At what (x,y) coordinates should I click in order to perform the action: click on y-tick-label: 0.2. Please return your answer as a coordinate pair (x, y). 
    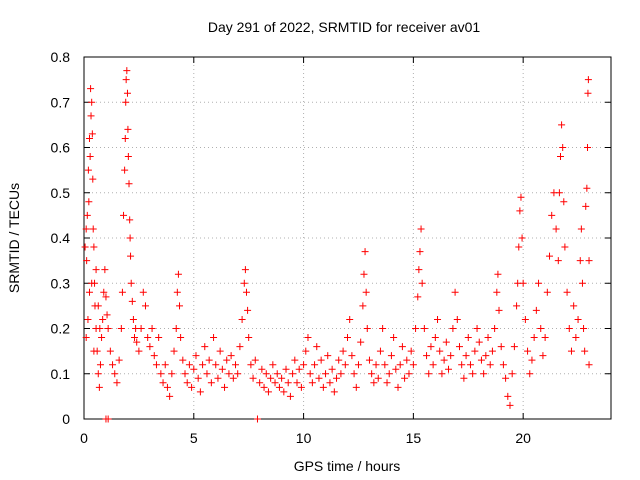
    Looking at the image, I should click on (61, 329).